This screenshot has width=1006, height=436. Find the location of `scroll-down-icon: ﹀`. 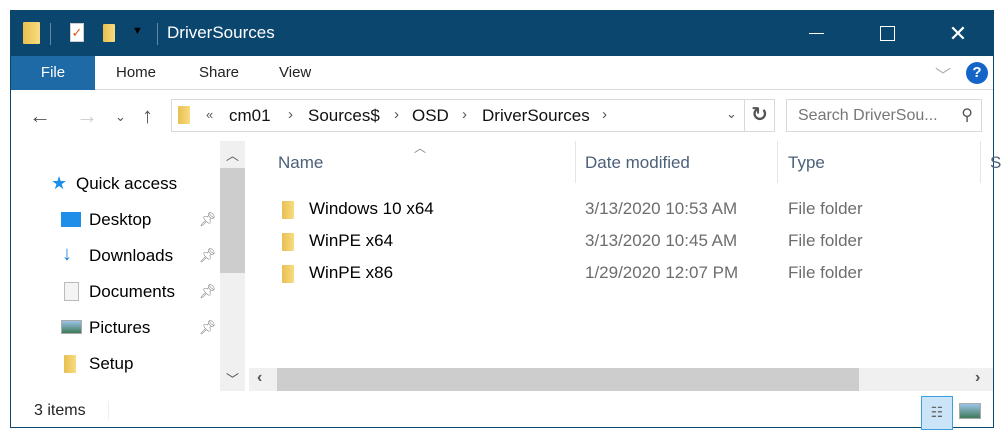

scroll-down-icon: ﹀ is located at coordinates (233, 379).